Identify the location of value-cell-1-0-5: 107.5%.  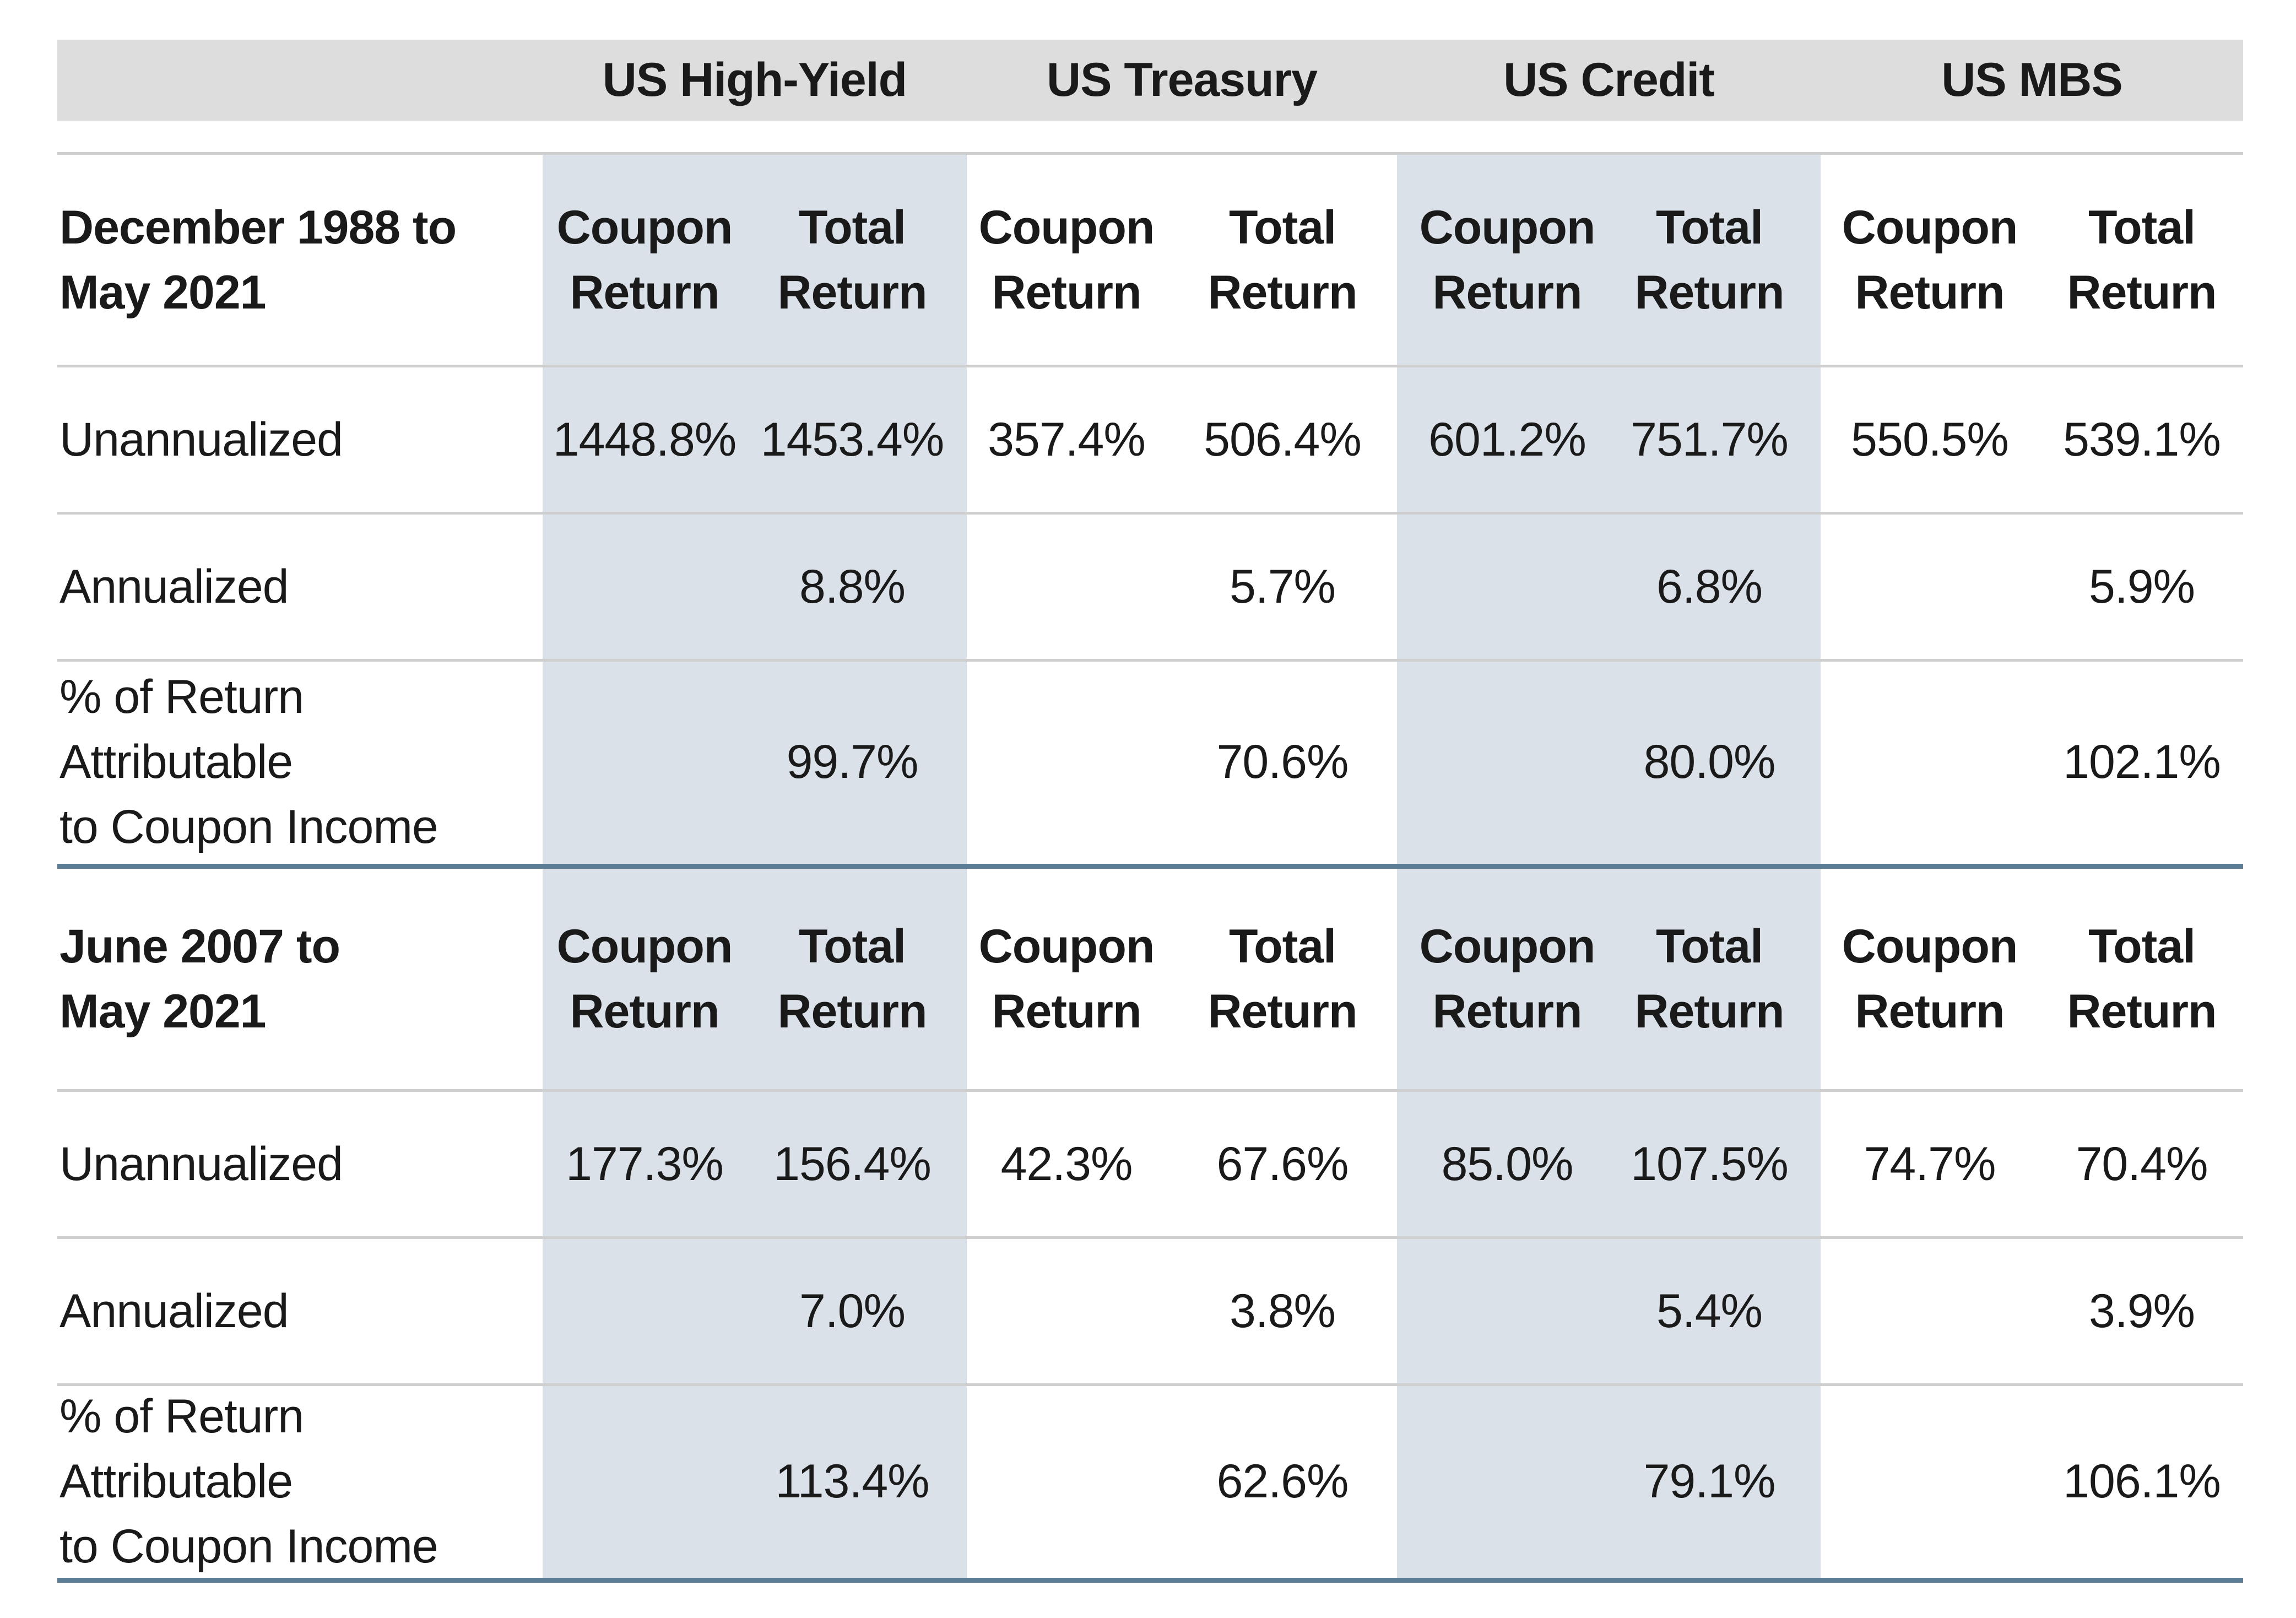
(1710, 1163).